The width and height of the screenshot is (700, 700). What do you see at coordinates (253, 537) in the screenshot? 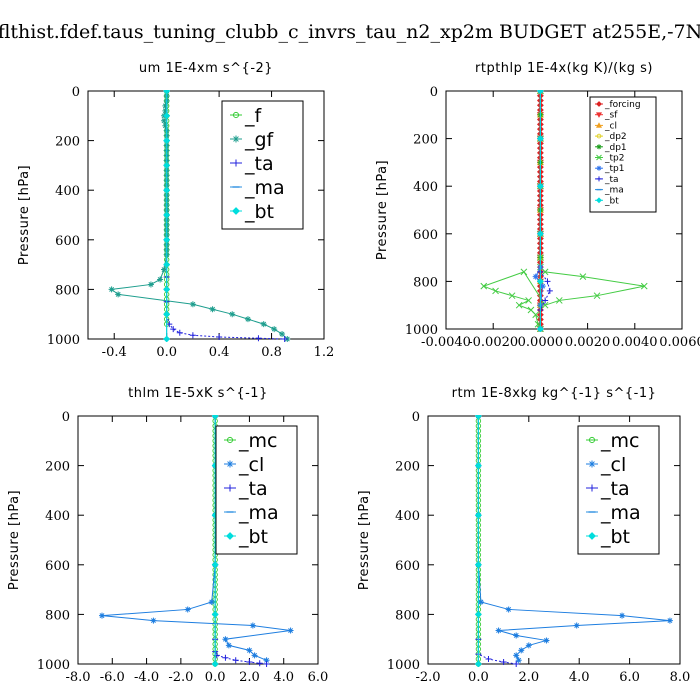
I see `legend-label: _bt` at bounding box center [253, 537].